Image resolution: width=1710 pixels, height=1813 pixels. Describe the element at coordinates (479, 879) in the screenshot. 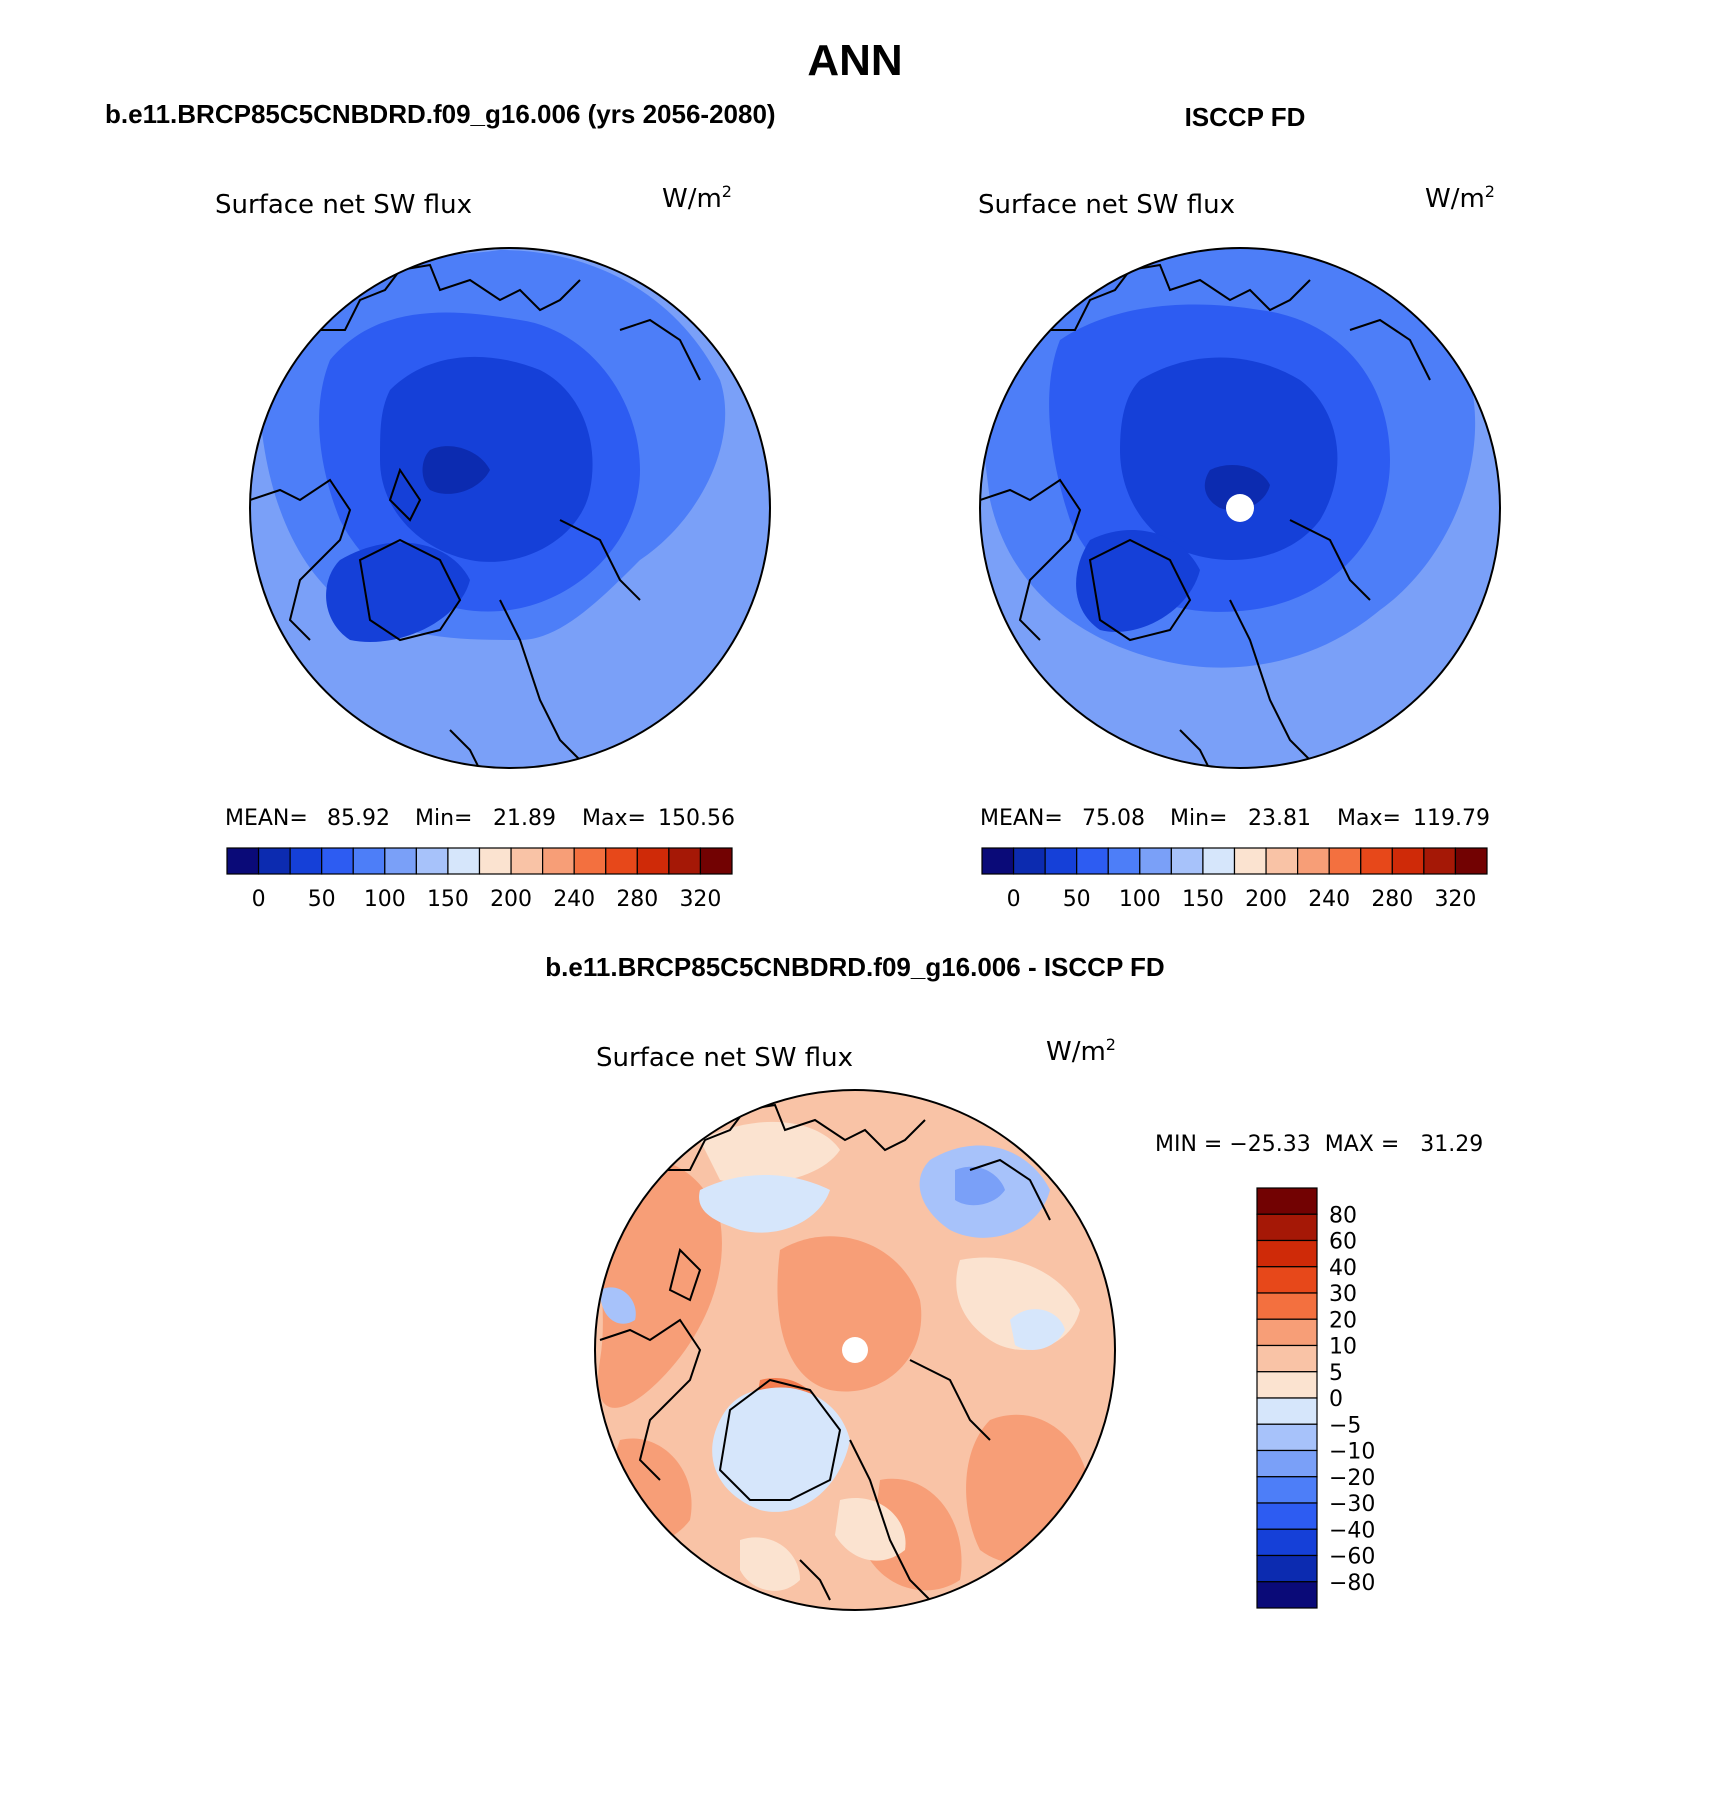

I see `colorbar-model: 0 50 100 150 200 240 280 320` at that location.